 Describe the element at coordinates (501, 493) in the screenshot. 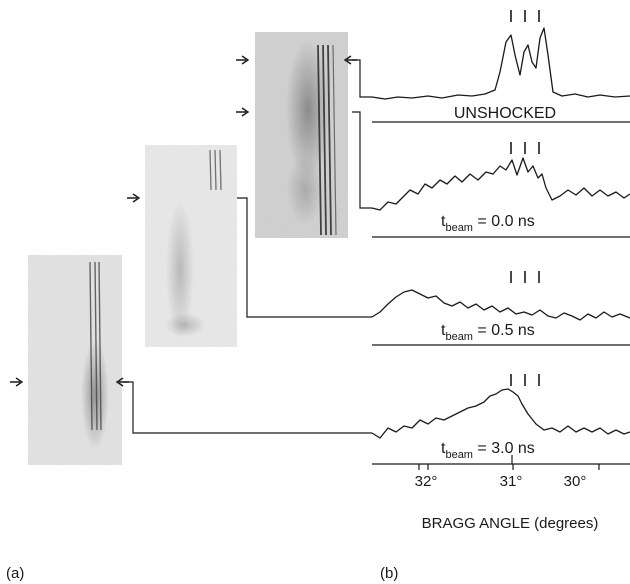

I see `bragg-axis: 32° 31° 30° BRAGG ANGLE (degrees)` at that location.